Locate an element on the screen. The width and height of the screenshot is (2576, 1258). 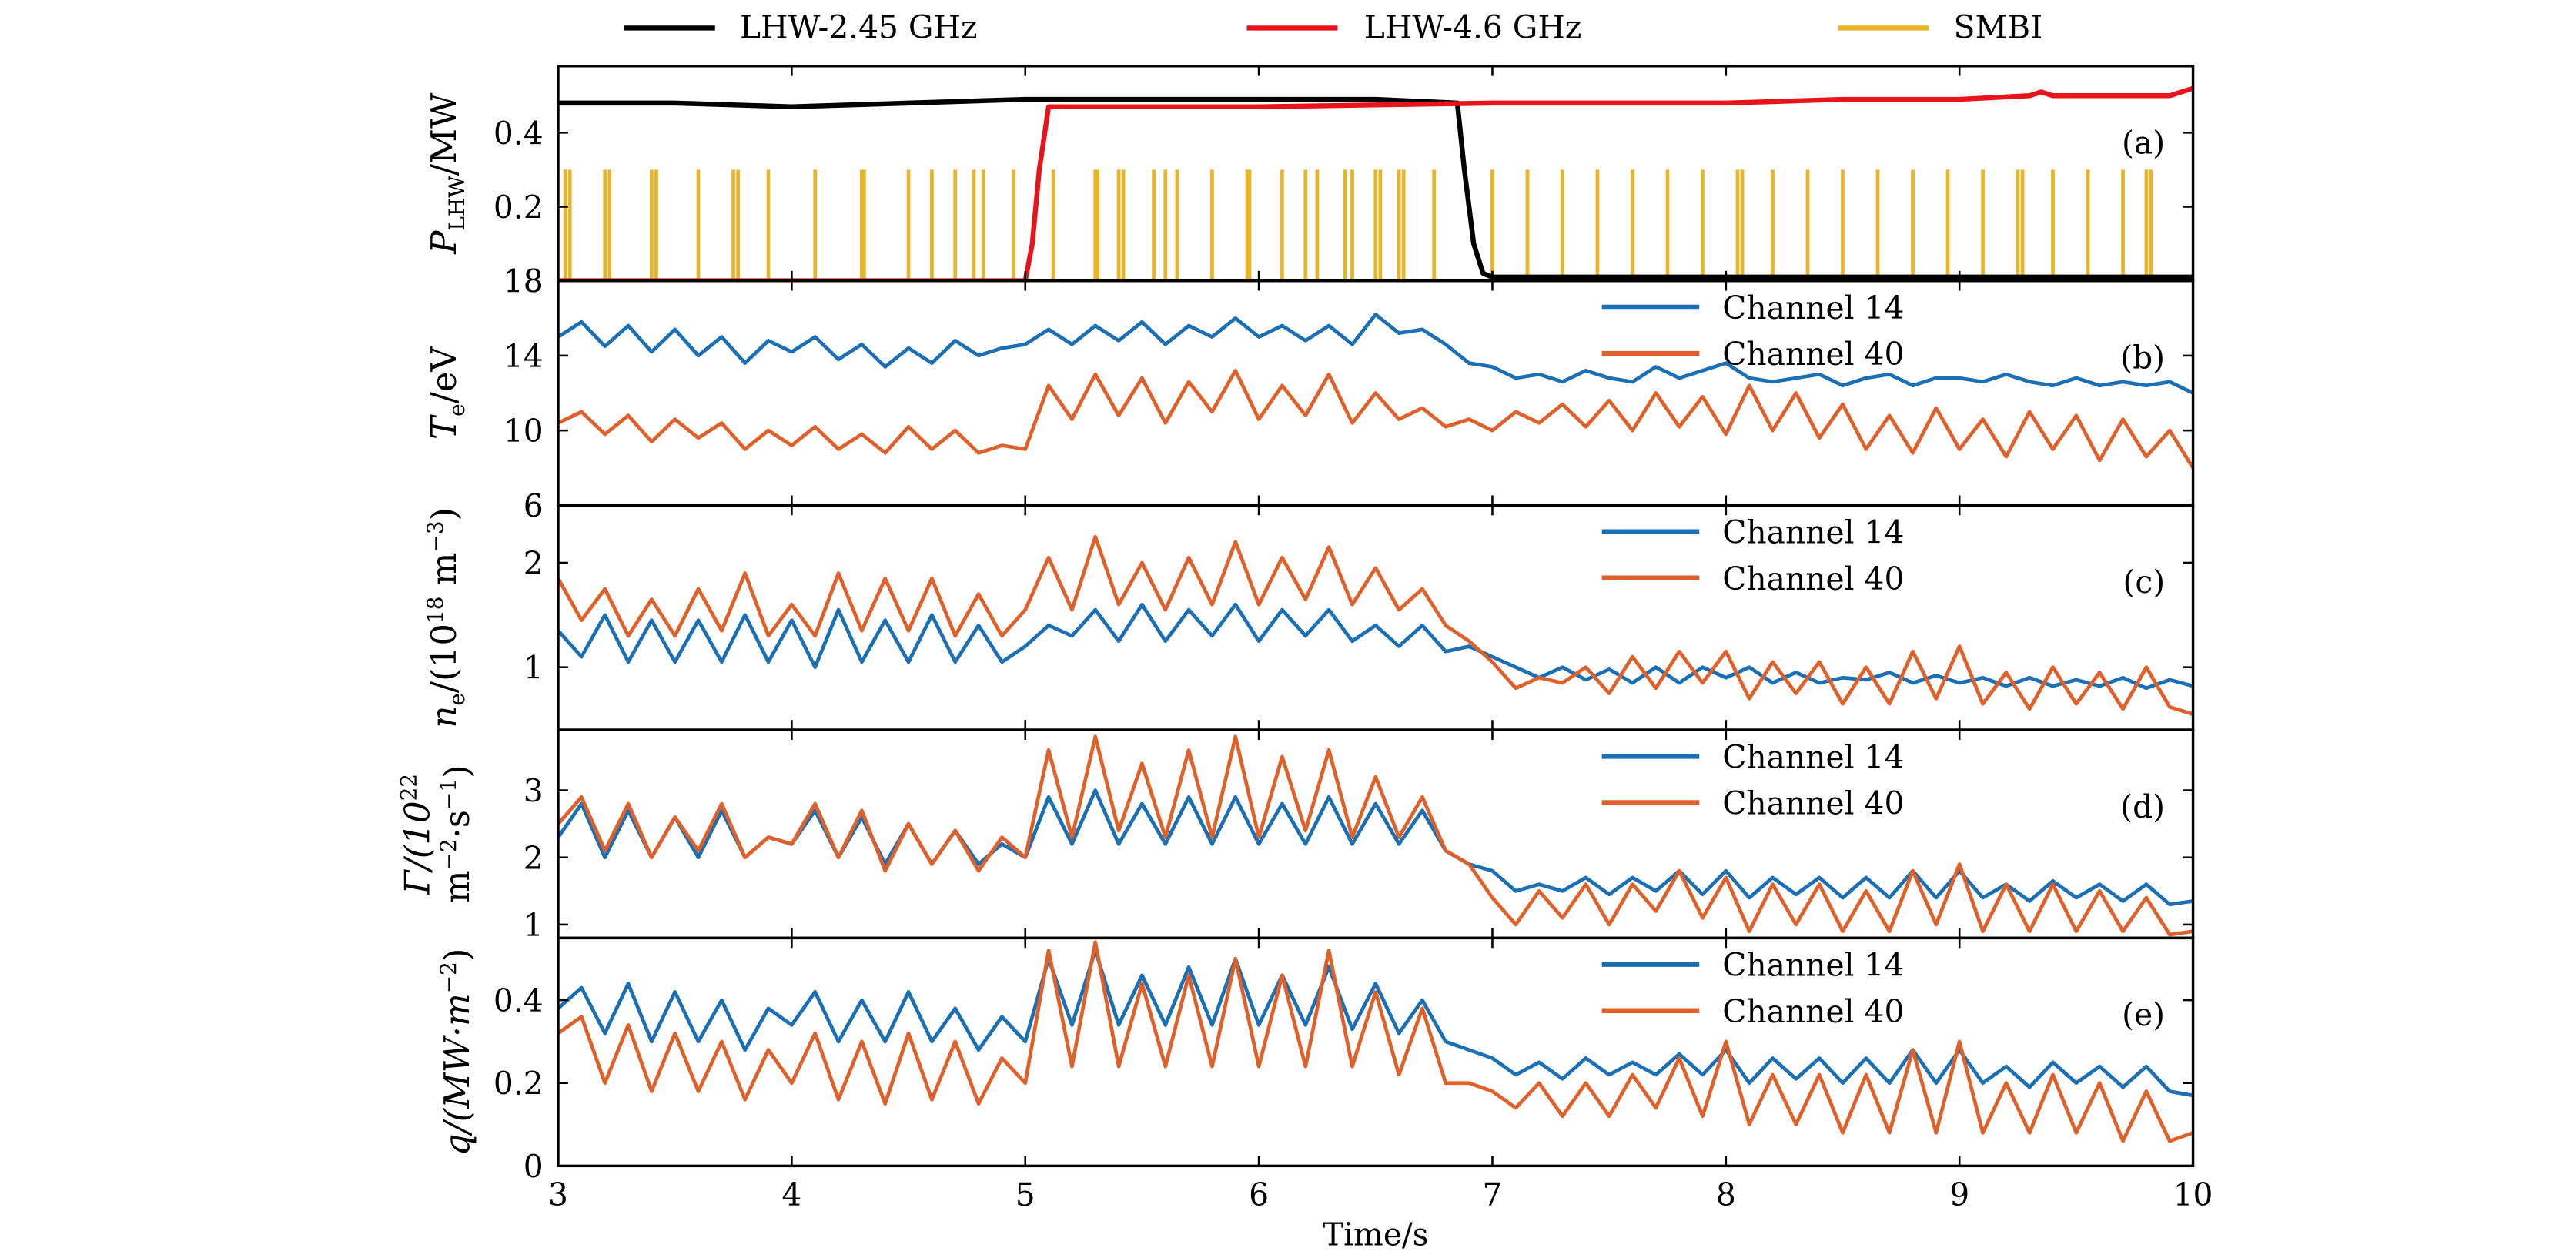
ylabel-d-2: m−2·s−1) is located at coordinates (457, 834).